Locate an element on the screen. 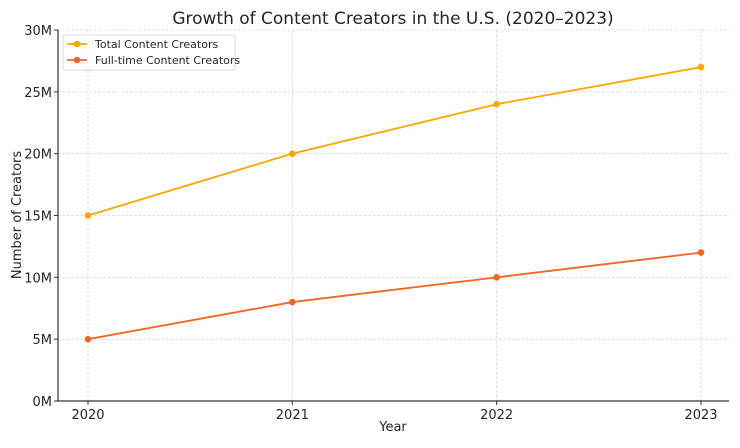 The width and height of the screenshot is (740, 448). y-axis-label: Number of Creators is located at coordinates (17, 215).